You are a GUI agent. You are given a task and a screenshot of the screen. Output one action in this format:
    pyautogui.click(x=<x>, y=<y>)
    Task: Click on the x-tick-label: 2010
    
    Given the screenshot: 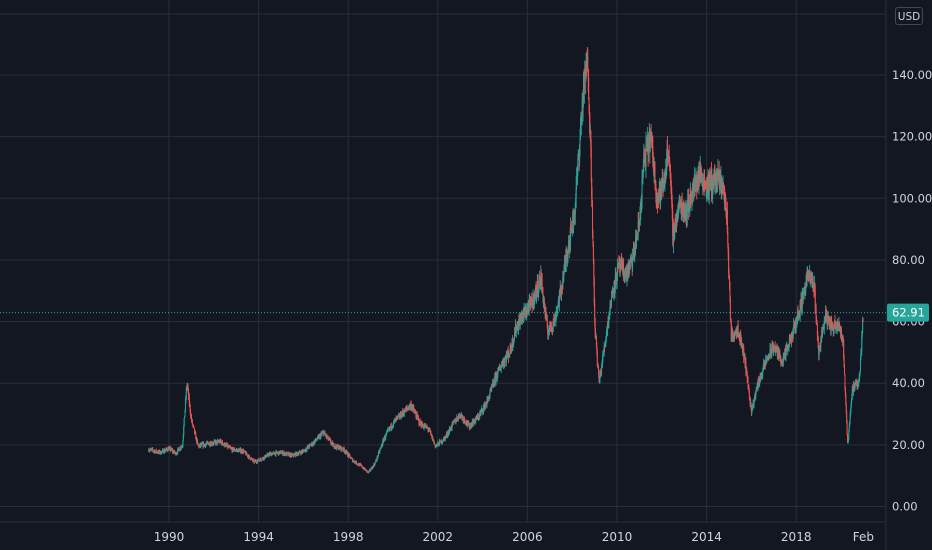 What is the action you would take?
    pyautogui.click(x=617, y=537)
    